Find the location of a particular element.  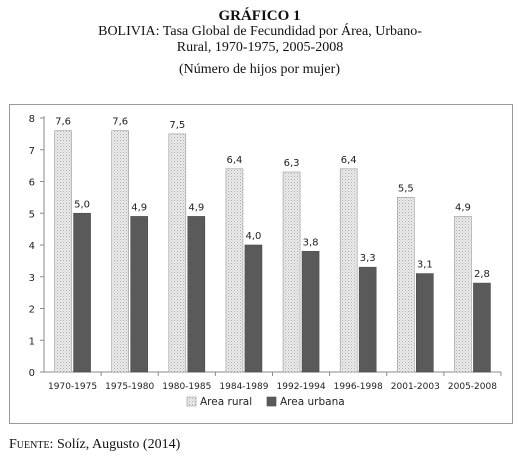

x-tick-label: 1975-1980 is located at coordinates (129, 387).